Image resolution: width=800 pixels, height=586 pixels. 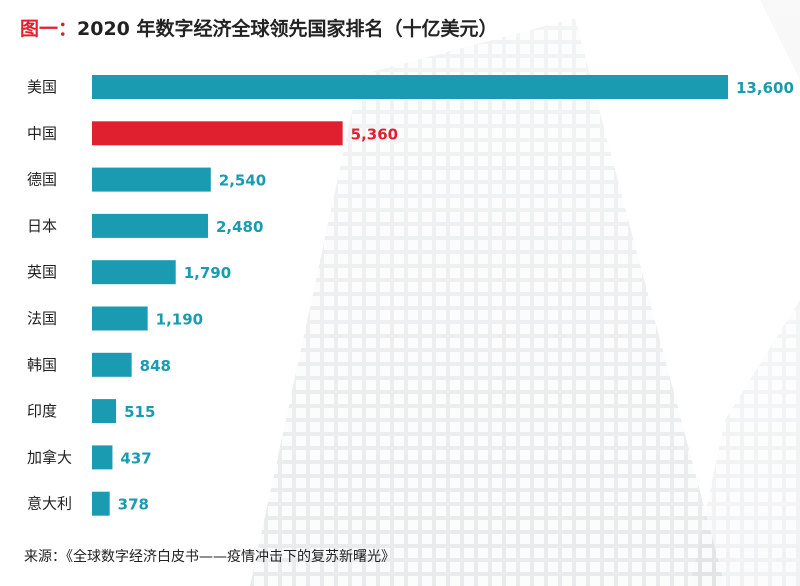 What do you see at coordinates (209, 557) in the screenshot?
I see `source-note: 来源：《全球数字经济白皮书——疫情冲击下的复苏新曙光》` at bounding box center [209, 557].